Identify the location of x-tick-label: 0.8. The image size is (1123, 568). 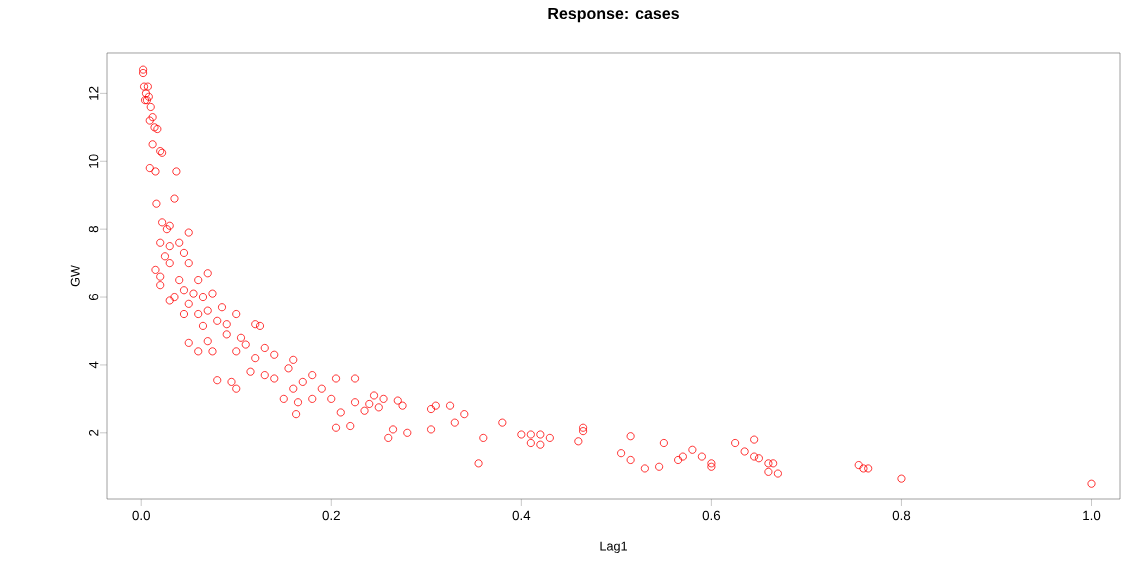
(901, 515).